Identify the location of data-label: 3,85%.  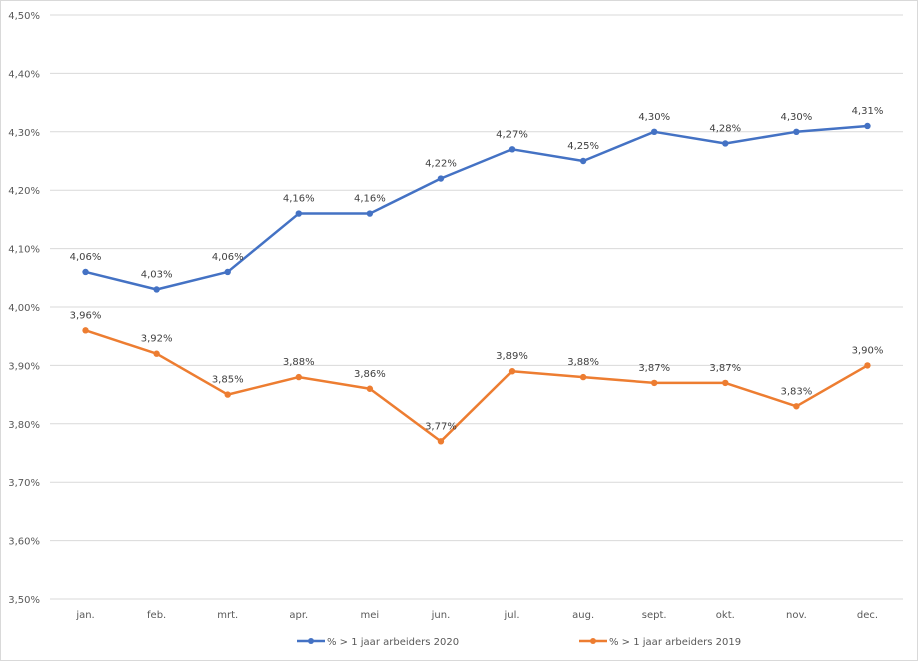
(228, 380).